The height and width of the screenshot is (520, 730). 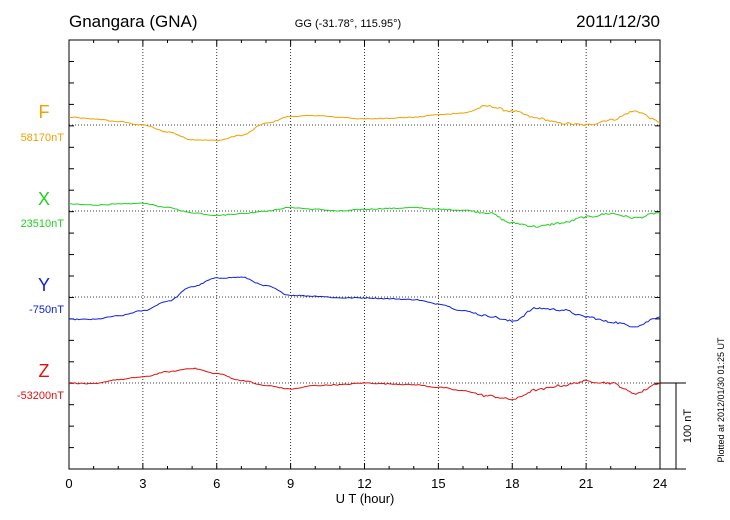 What do you see at coordinates (44, 199) in the screenshot?
I see `series-name-x: X` at bounding box center [44, 199].